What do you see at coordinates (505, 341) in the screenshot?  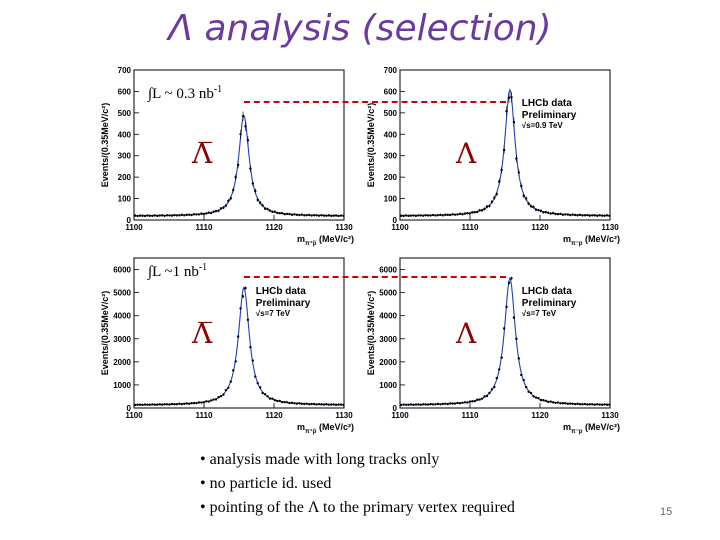 I see `fit-curve` at bounding box center [505, 341].